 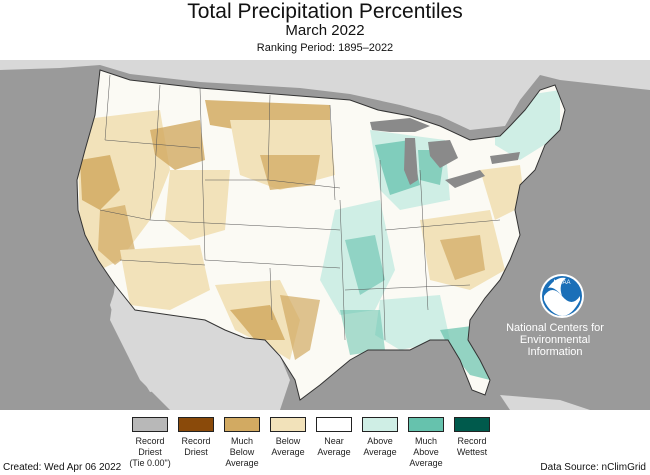 I want to click on legend-label: Record Driest (Tie 0.00"), so click(x=150, y=452).